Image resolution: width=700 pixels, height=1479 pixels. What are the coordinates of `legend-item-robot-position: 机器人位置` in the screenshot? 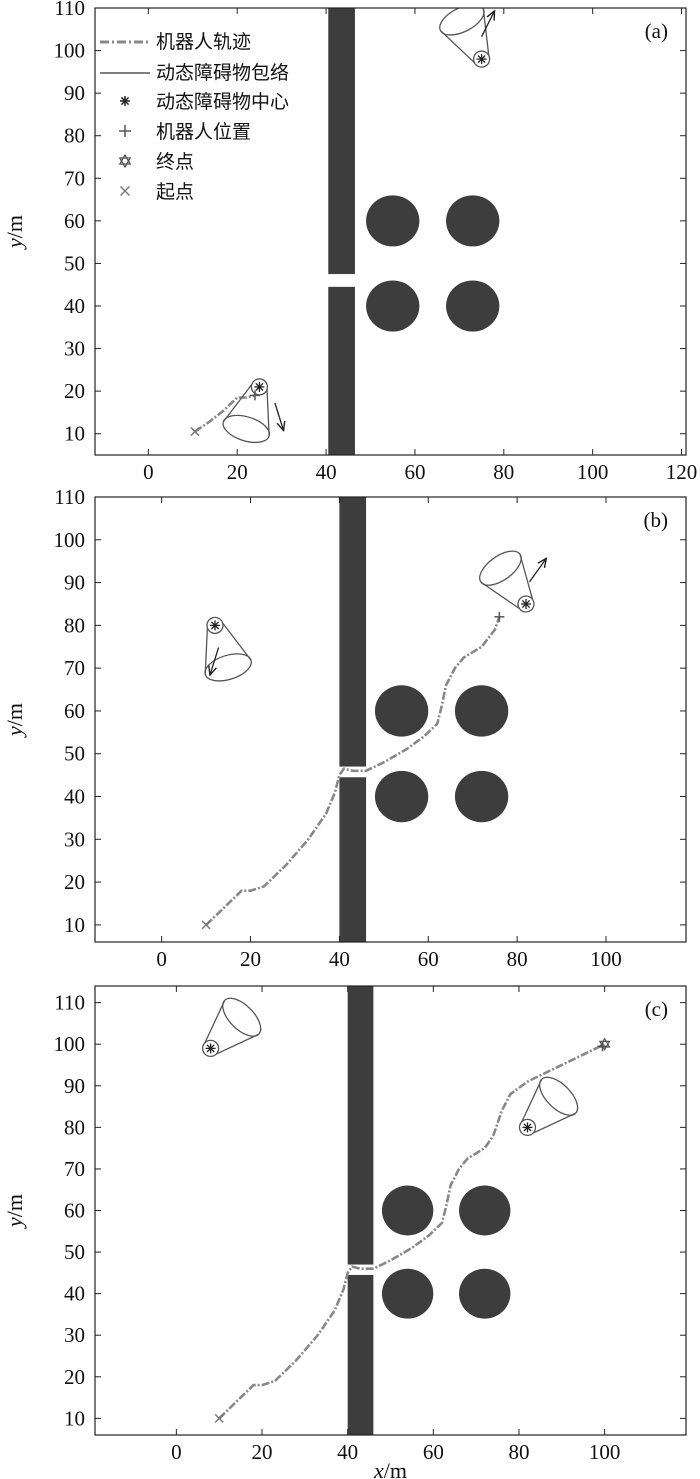 It's located at (185, 132).